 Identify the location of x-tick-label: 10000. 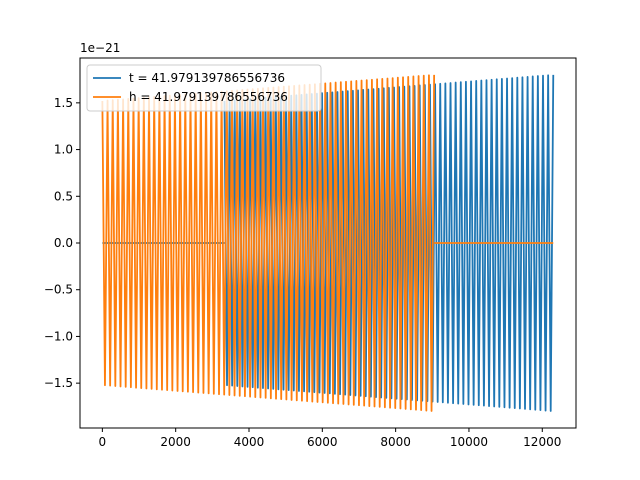
(469, 442).